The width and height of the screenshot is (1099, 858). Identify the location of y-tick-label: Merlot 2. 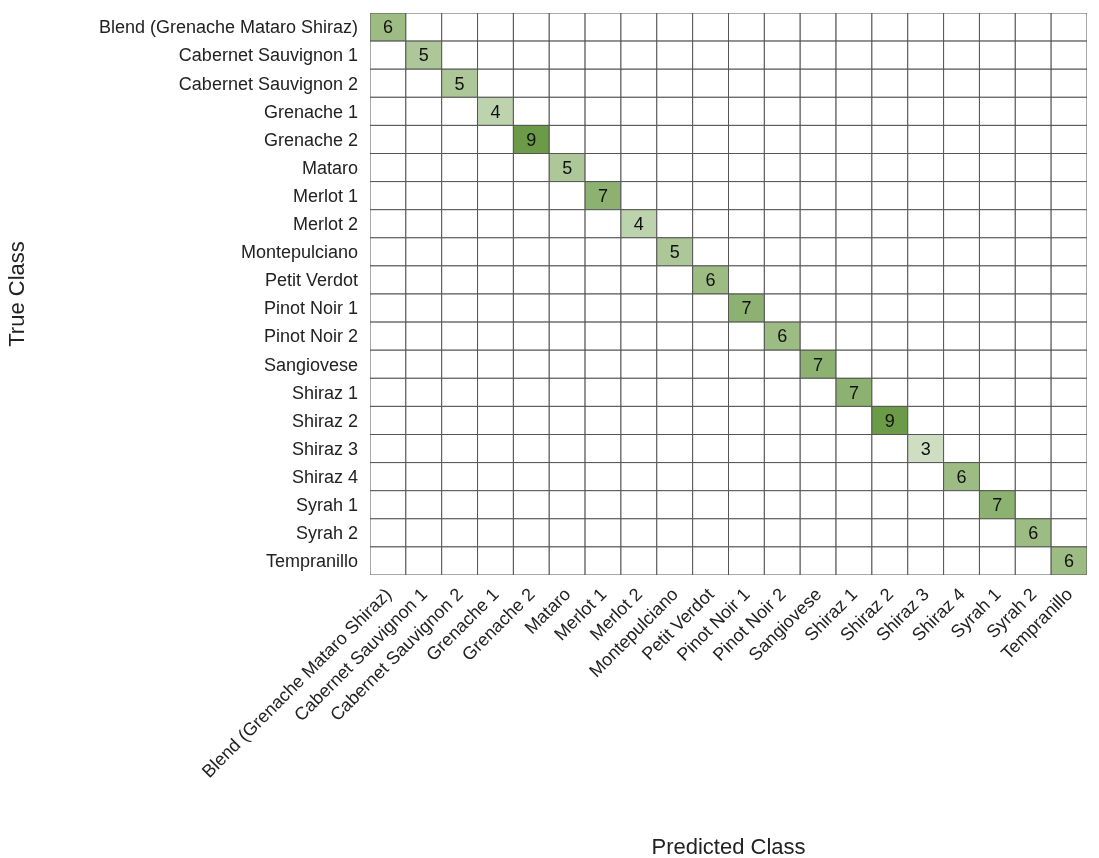
(325, 224).